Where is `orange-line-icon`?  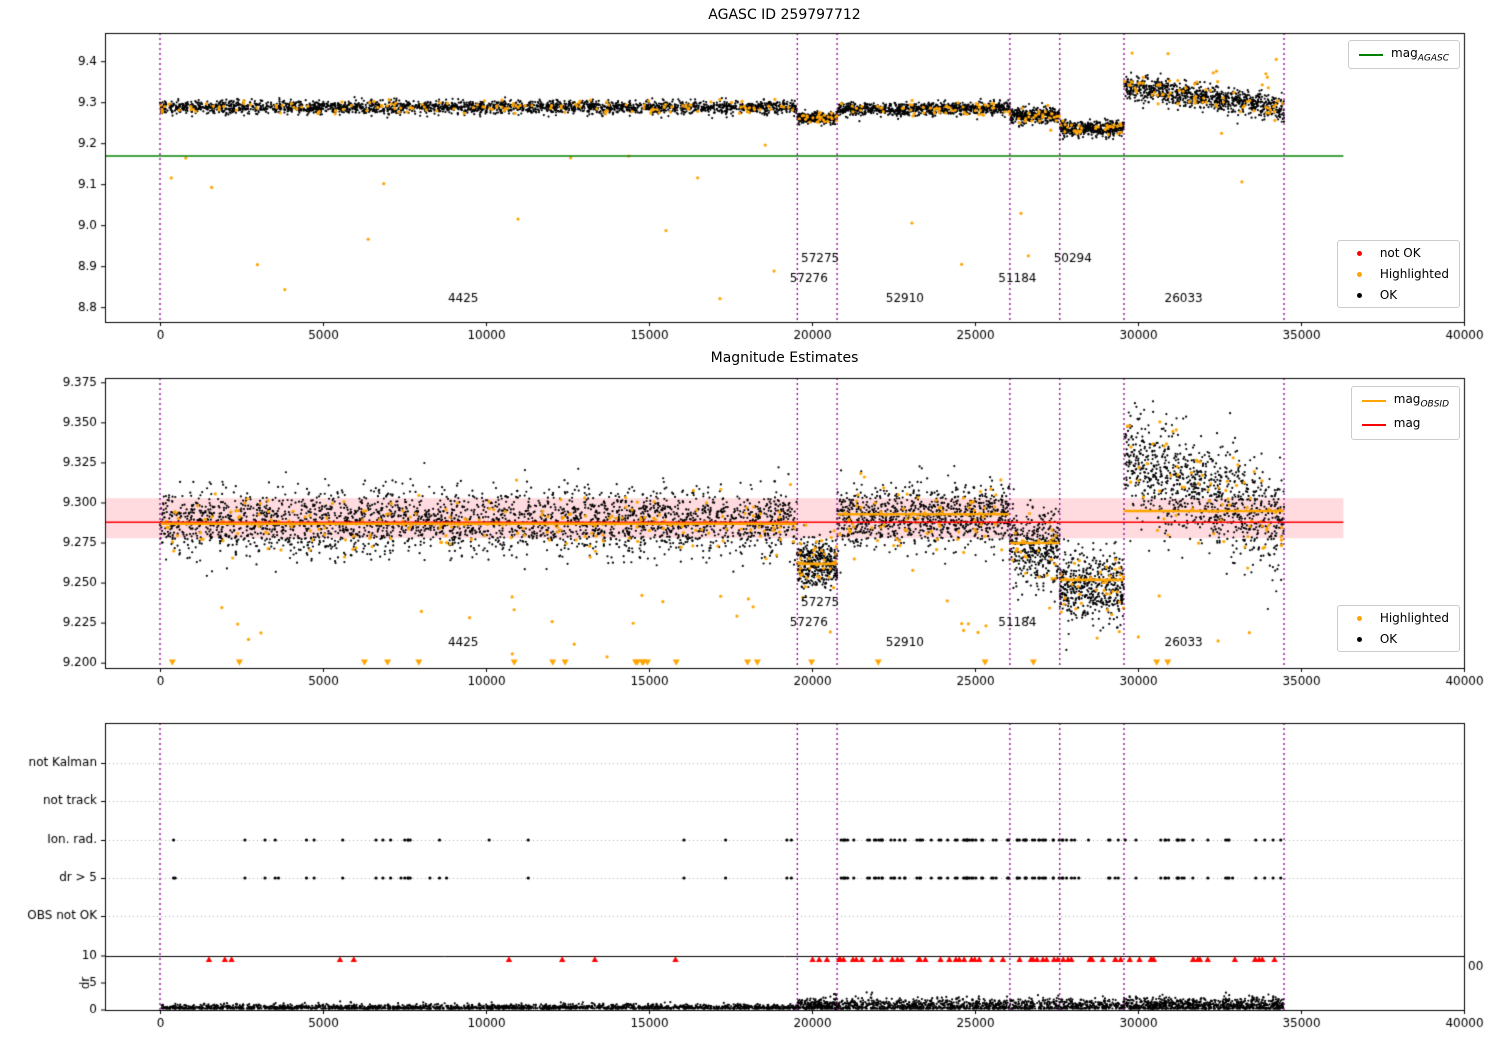
orange-line-icon is located at coordinates (1373, 400).